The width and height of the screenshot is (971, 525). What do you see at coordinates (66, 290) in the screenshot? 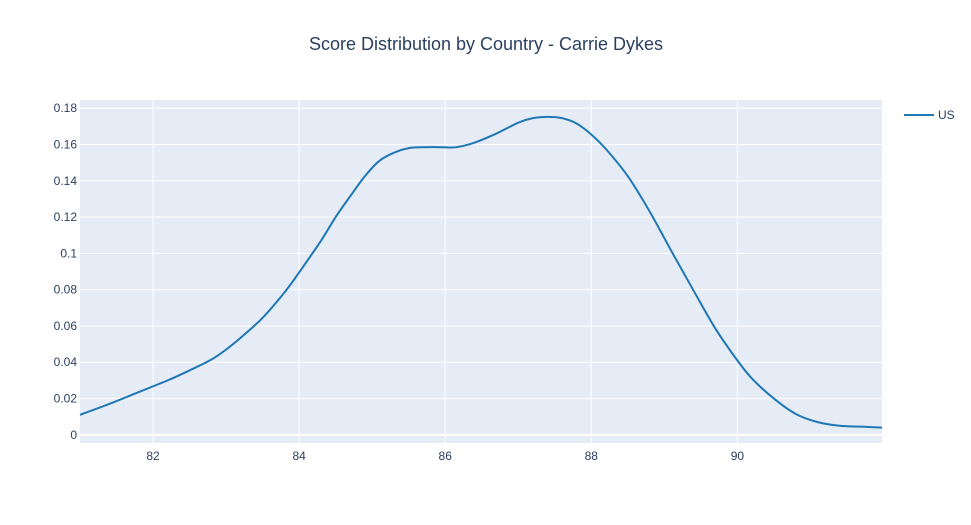
I see `y-tick-label: 0.08` at bounding box center [66, 290].